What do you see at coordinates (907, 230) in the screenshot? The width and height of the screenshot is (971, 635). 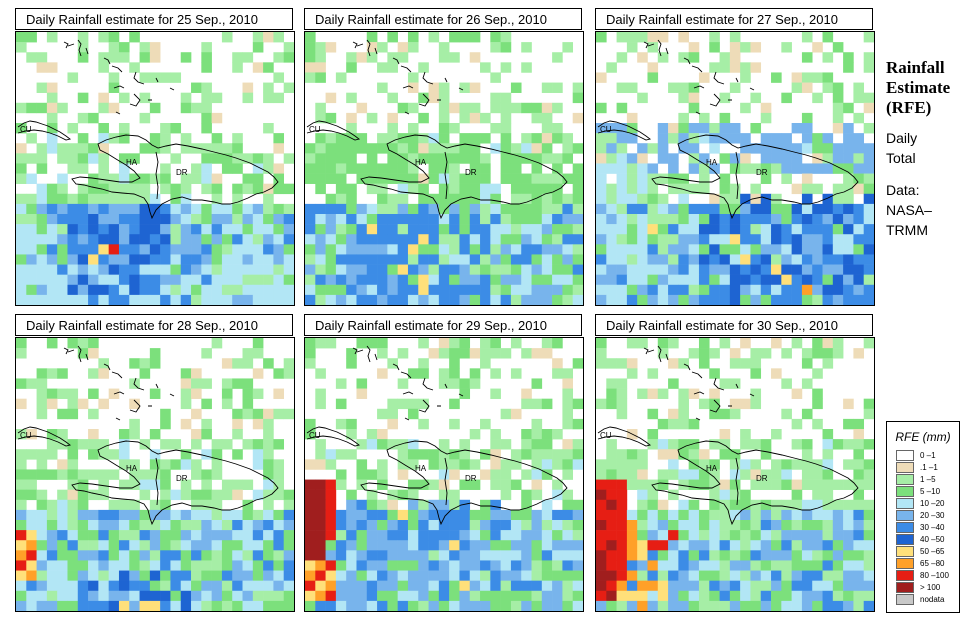 I see `caption-trmm: TRMM` at bounding box center [907, 230].